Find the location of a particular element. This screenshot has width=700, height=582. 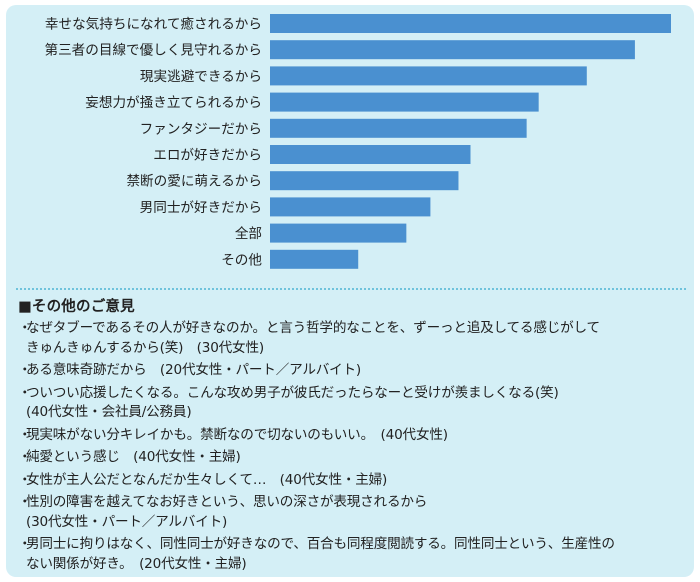

comment-item: ・純愛という感じ (40代女性・主婦) is located at coordinates (352, 458).